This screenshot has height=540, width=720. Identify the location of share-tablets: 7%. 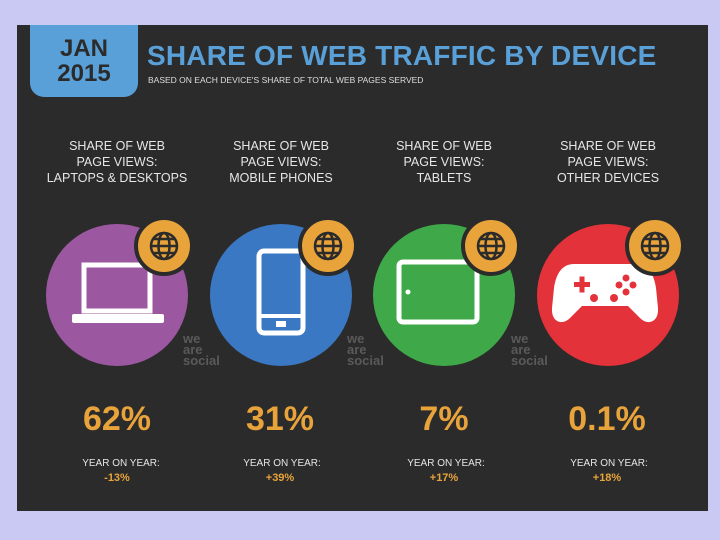
(444, 419).